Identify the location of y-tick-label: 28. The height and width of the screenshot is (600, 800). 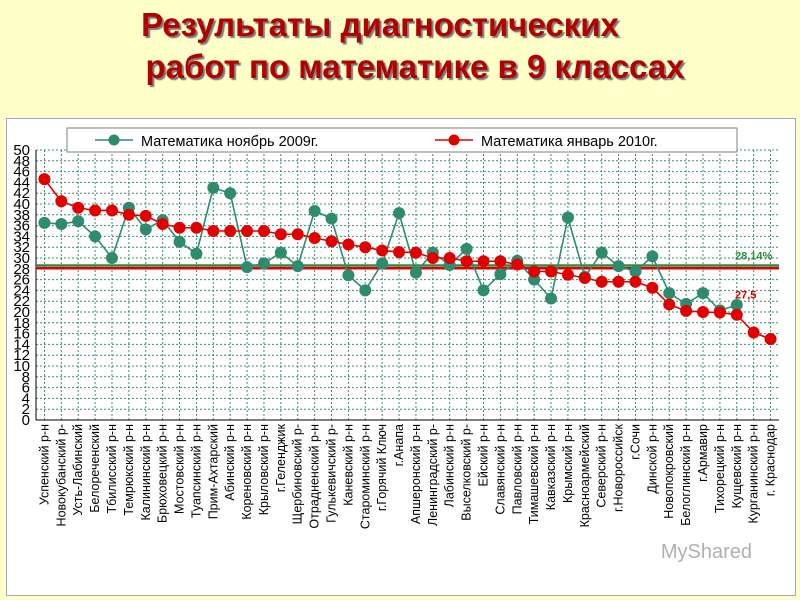
(21, 269).